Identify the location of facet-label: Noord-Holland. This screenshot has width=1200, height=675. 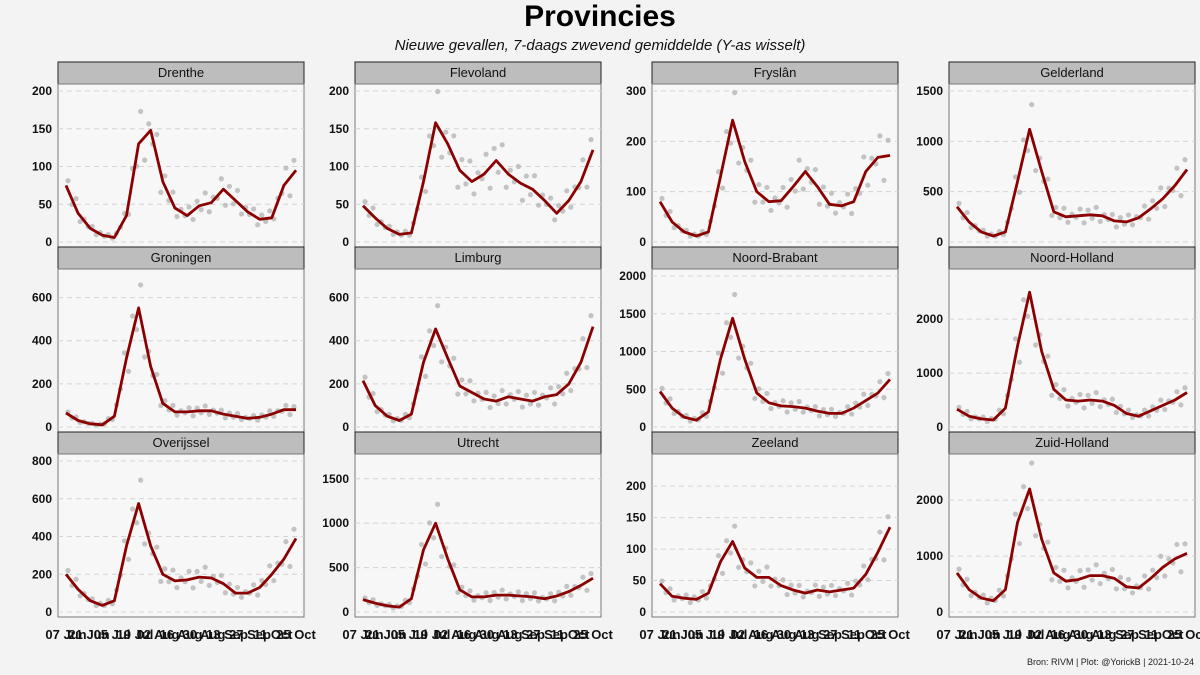
(1072, 257).